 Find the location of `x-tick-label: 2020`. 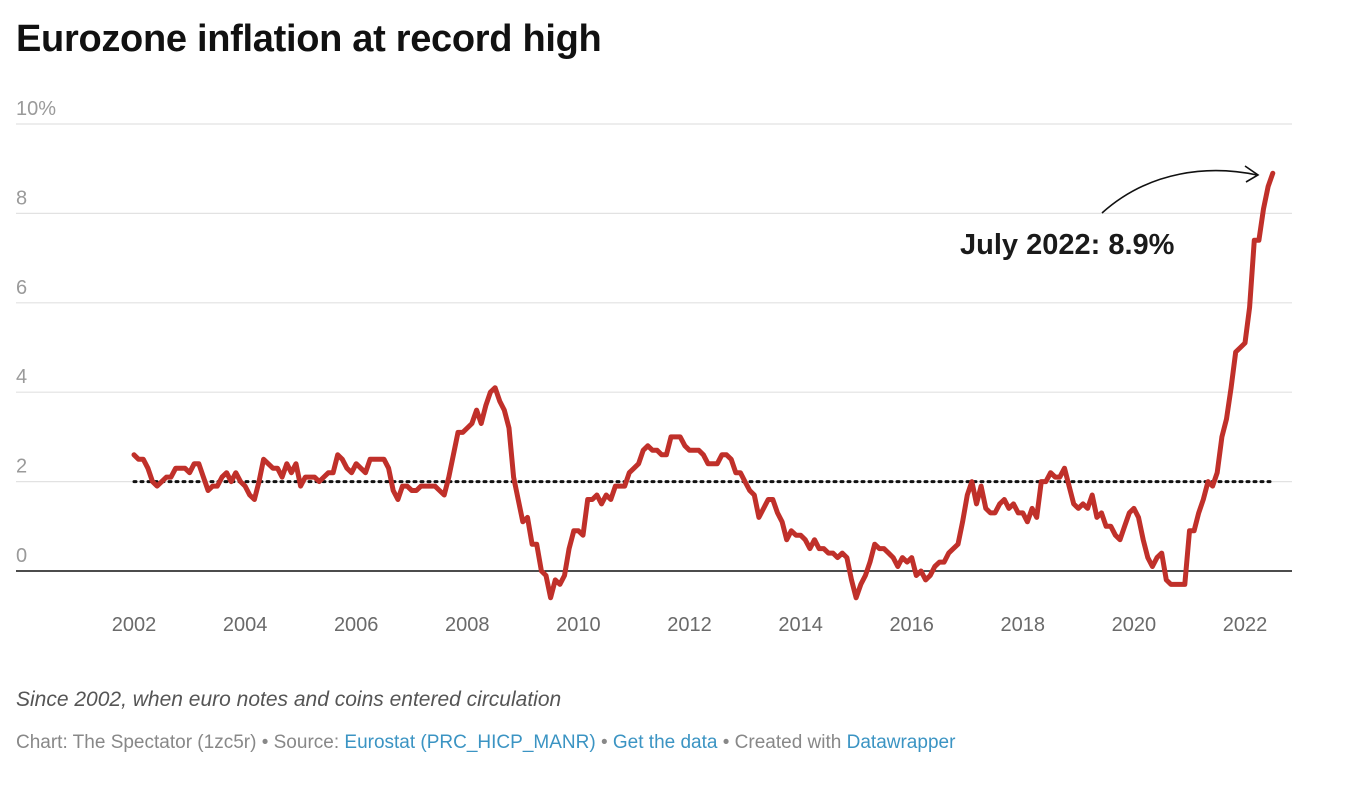

x-tick-label: 2020 is located at coordinates (1134, 625).